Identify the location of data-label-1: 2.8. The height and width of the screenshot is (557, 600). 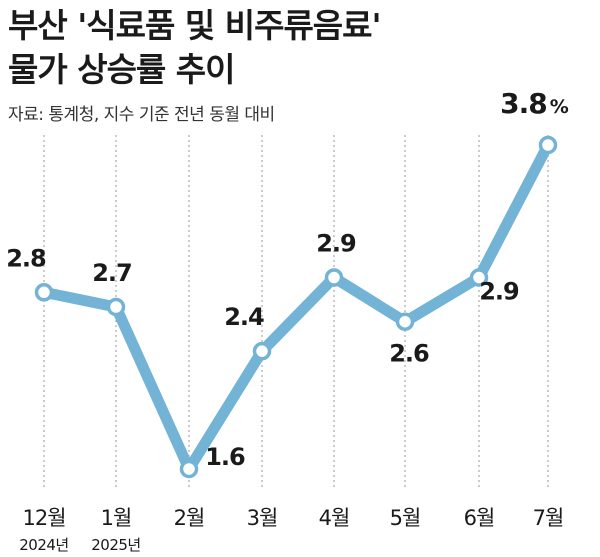
(26, 258).